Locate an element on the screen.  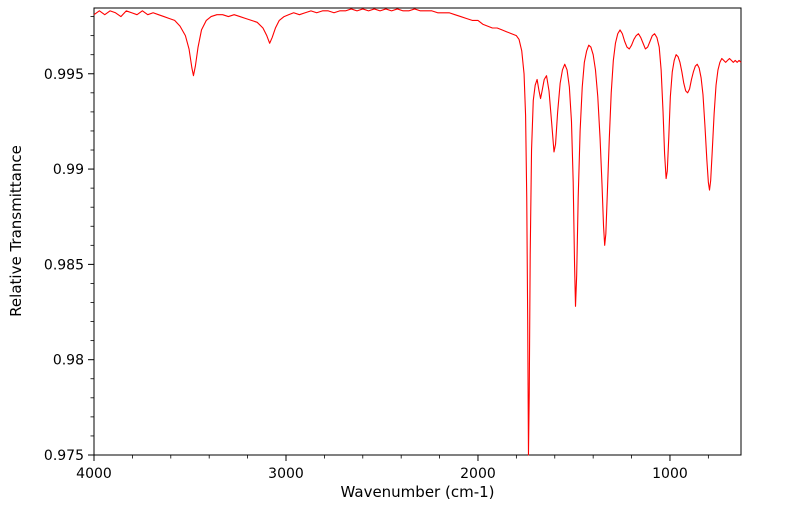
x-tick-label: 4000 is located at coordinates (94, 474).